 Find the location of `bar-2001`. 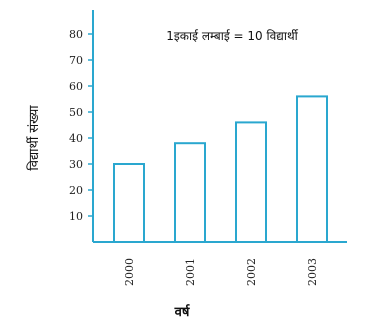

bar-2001 is located at coordinates (190, 192).